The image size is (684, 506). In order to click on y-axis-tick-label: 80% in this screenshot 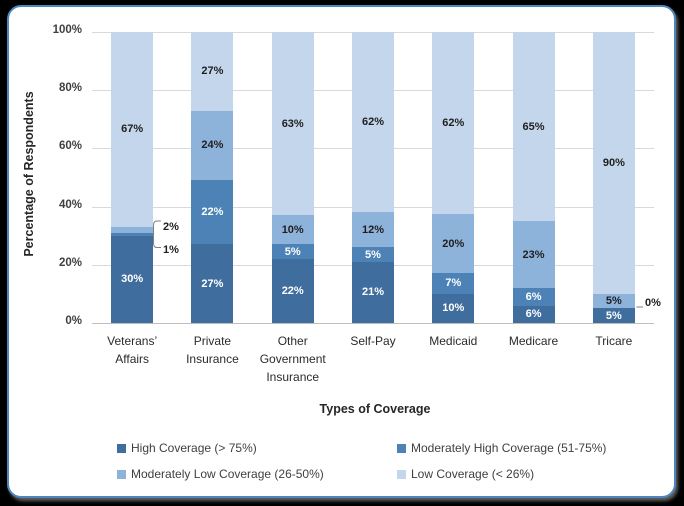, I will do `click(70, 88)`.